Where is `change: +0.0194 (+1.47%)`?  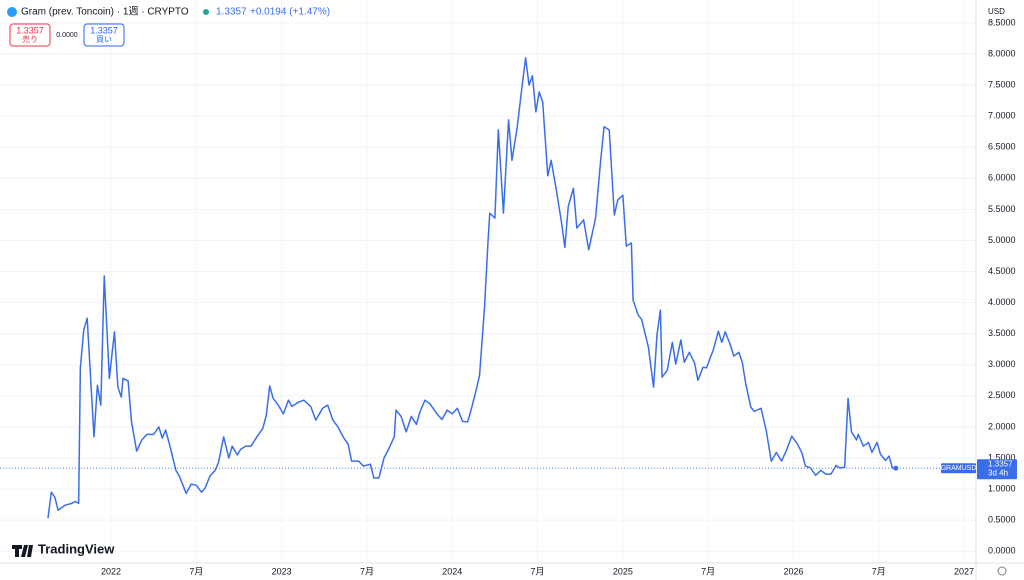
change: +0.0194 (+1.47%) is located at coordinates (290, 12).